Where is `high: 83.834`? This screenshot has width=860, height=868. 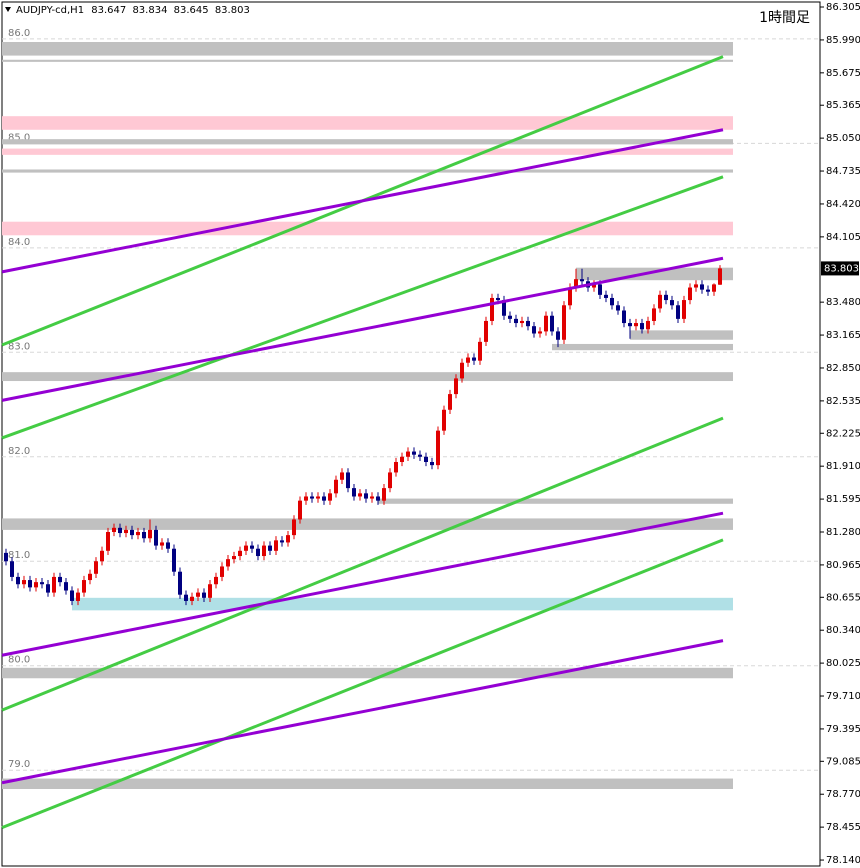 high: 83.834 is located at coordinates (149, 10).